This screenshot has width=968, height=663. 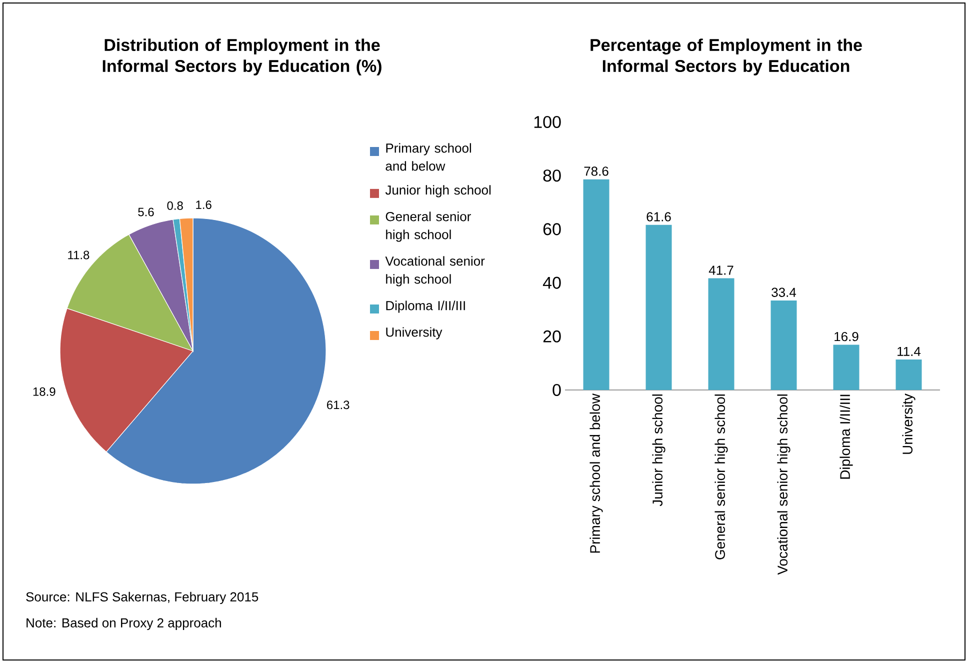 What do you see at coordinates (596, 171) in the screenshot?
I see `data-label: 78.6` at bounding box center [596, 171].